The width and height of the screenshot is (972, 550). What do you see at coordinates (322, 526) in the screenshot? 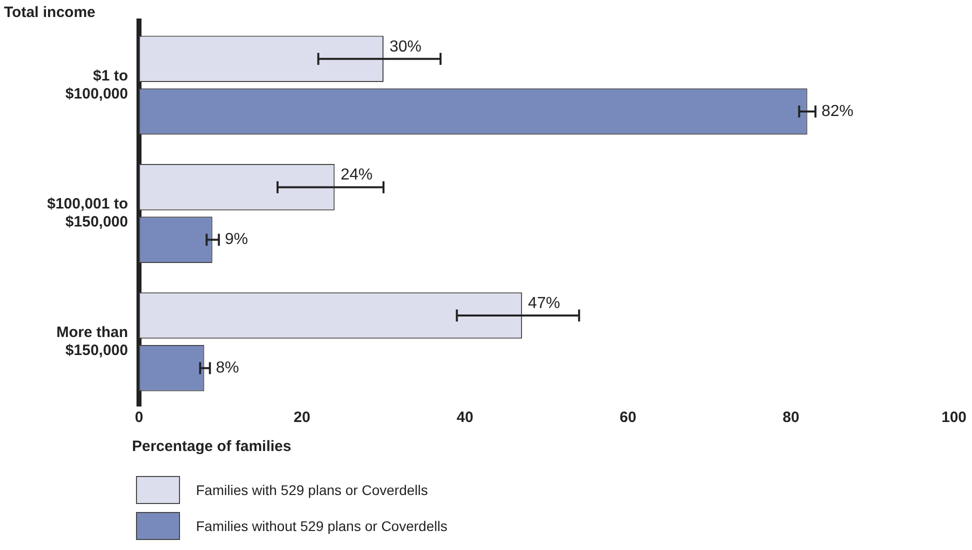
I see `legend-label: Families without 529 plans or Coverdells` at bounding box center [322, 526].